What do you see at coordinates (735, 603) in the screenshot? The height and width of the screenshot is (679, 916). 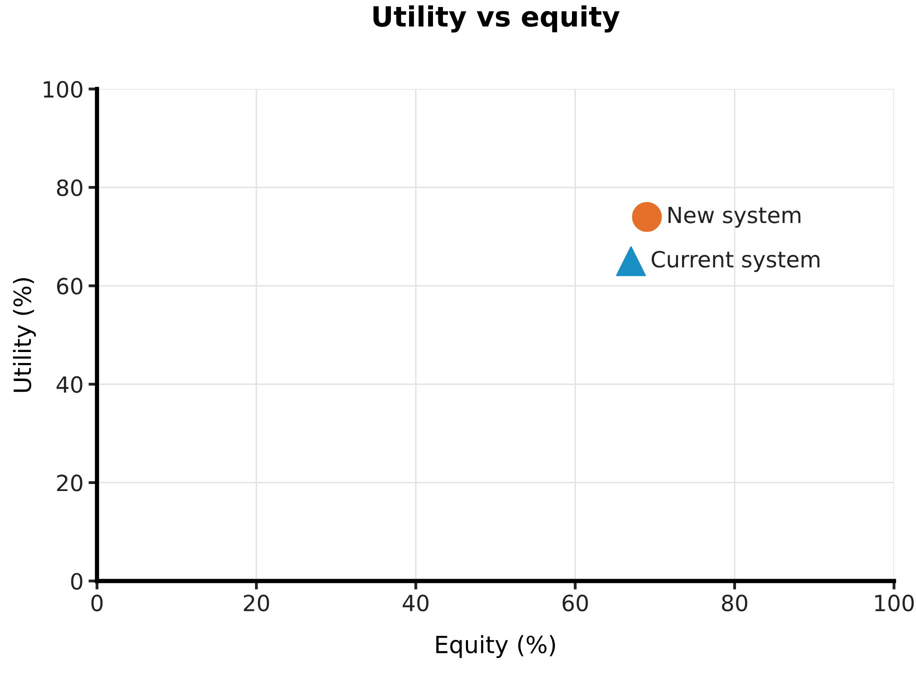 I see `x-tick-label: 80` at bounding box center [735, 603].